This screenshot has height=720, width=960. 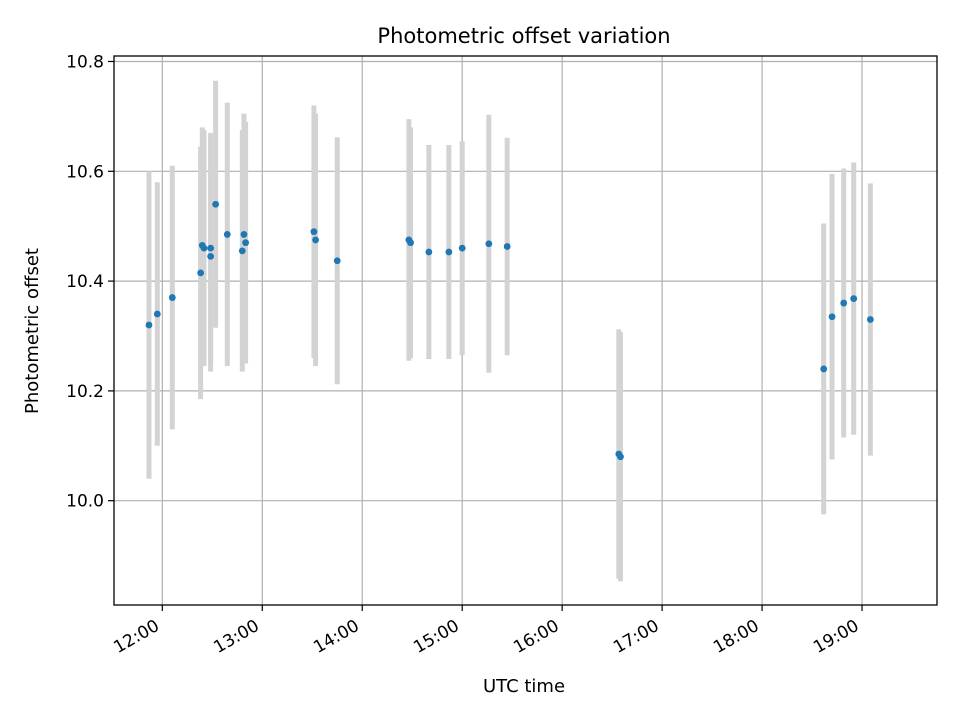 I want to click on x-tick-label: 18:00, so click(x=736, y=637).